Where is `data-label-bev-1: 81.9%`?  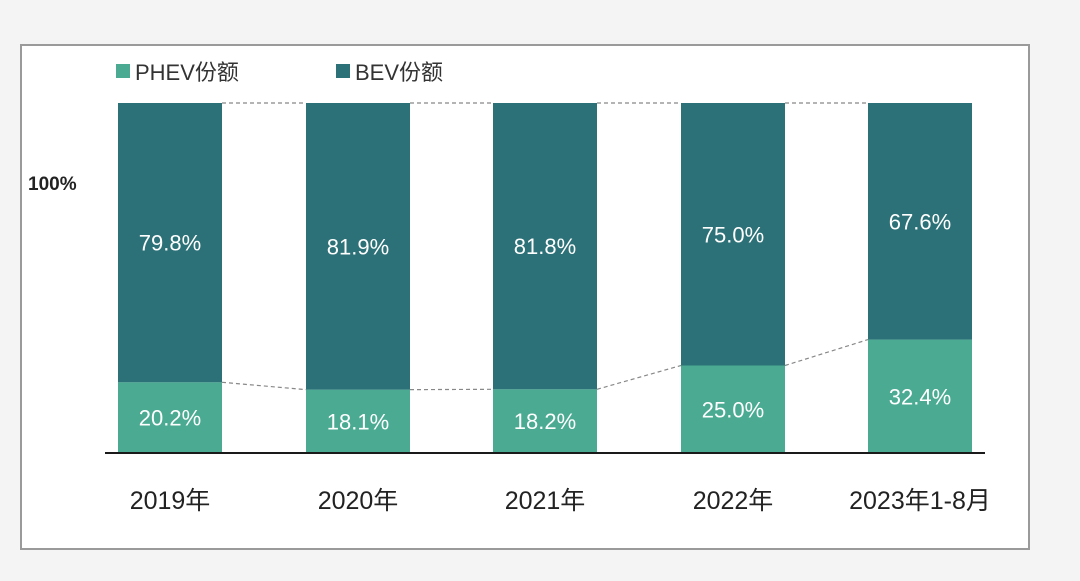 data-label-bev-1: 81.9% is located at coordinates (358, 246).